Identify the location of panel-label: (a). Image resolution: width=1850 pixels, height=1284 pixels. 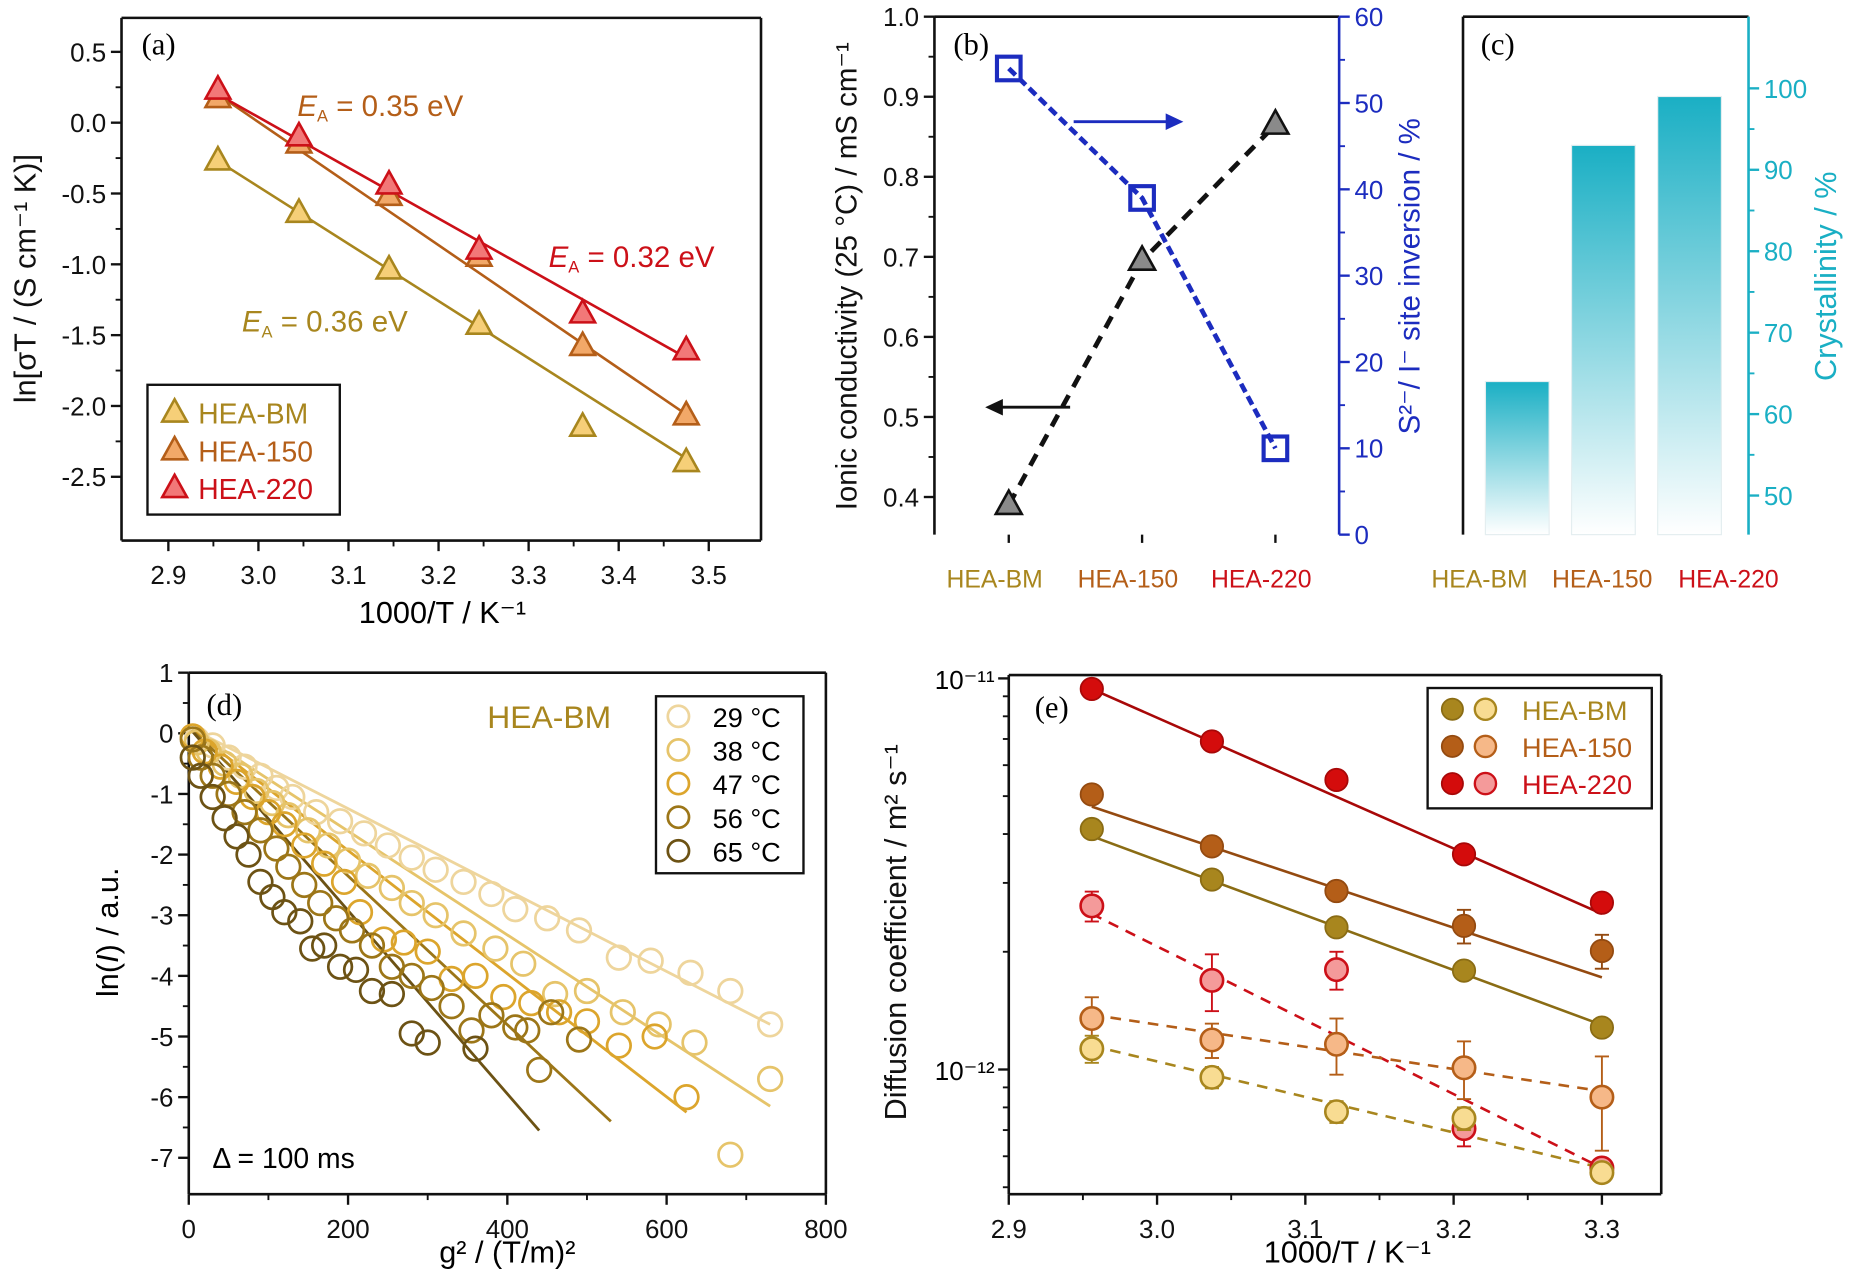
(159, 44).